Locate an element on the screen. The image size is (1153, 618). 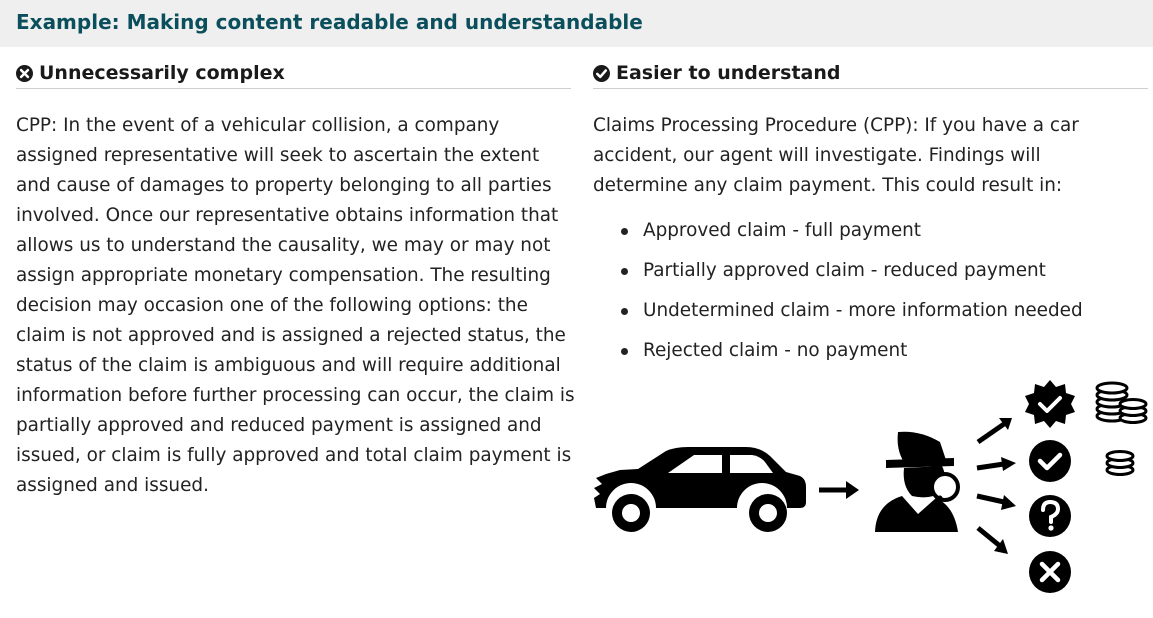
simple-heading-label: Easier to understand is located at coordinates (728, 73).